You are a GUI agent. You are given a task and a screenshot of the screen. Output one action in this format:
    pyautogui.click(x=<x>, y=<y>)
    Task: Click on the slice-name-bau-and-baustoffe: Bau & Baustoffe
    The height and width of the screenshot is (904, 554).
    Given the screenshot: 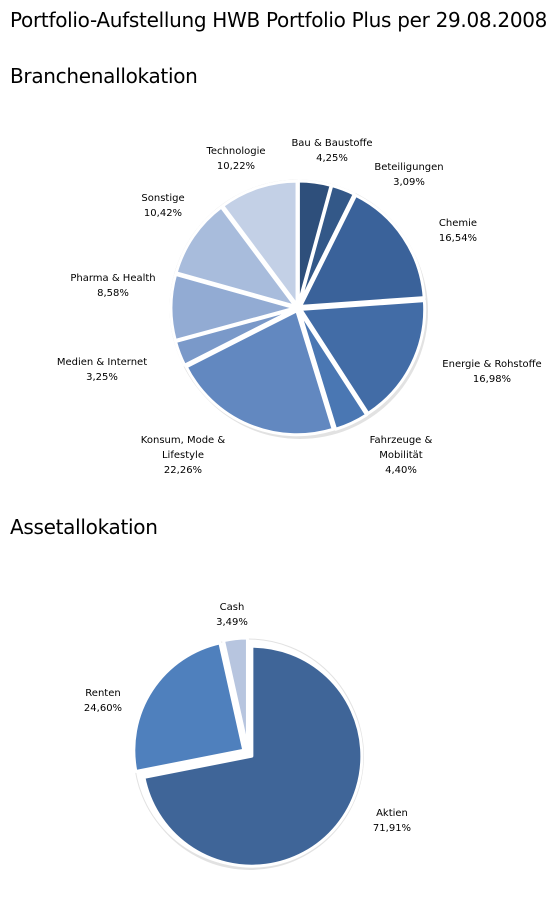 What is the action you would take?
    pyautogui.click(x=331, y=143)
    